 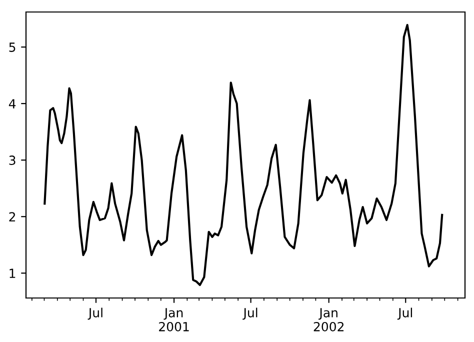 I want to click on y-tick-label: 5, so click(x=12, y=47).